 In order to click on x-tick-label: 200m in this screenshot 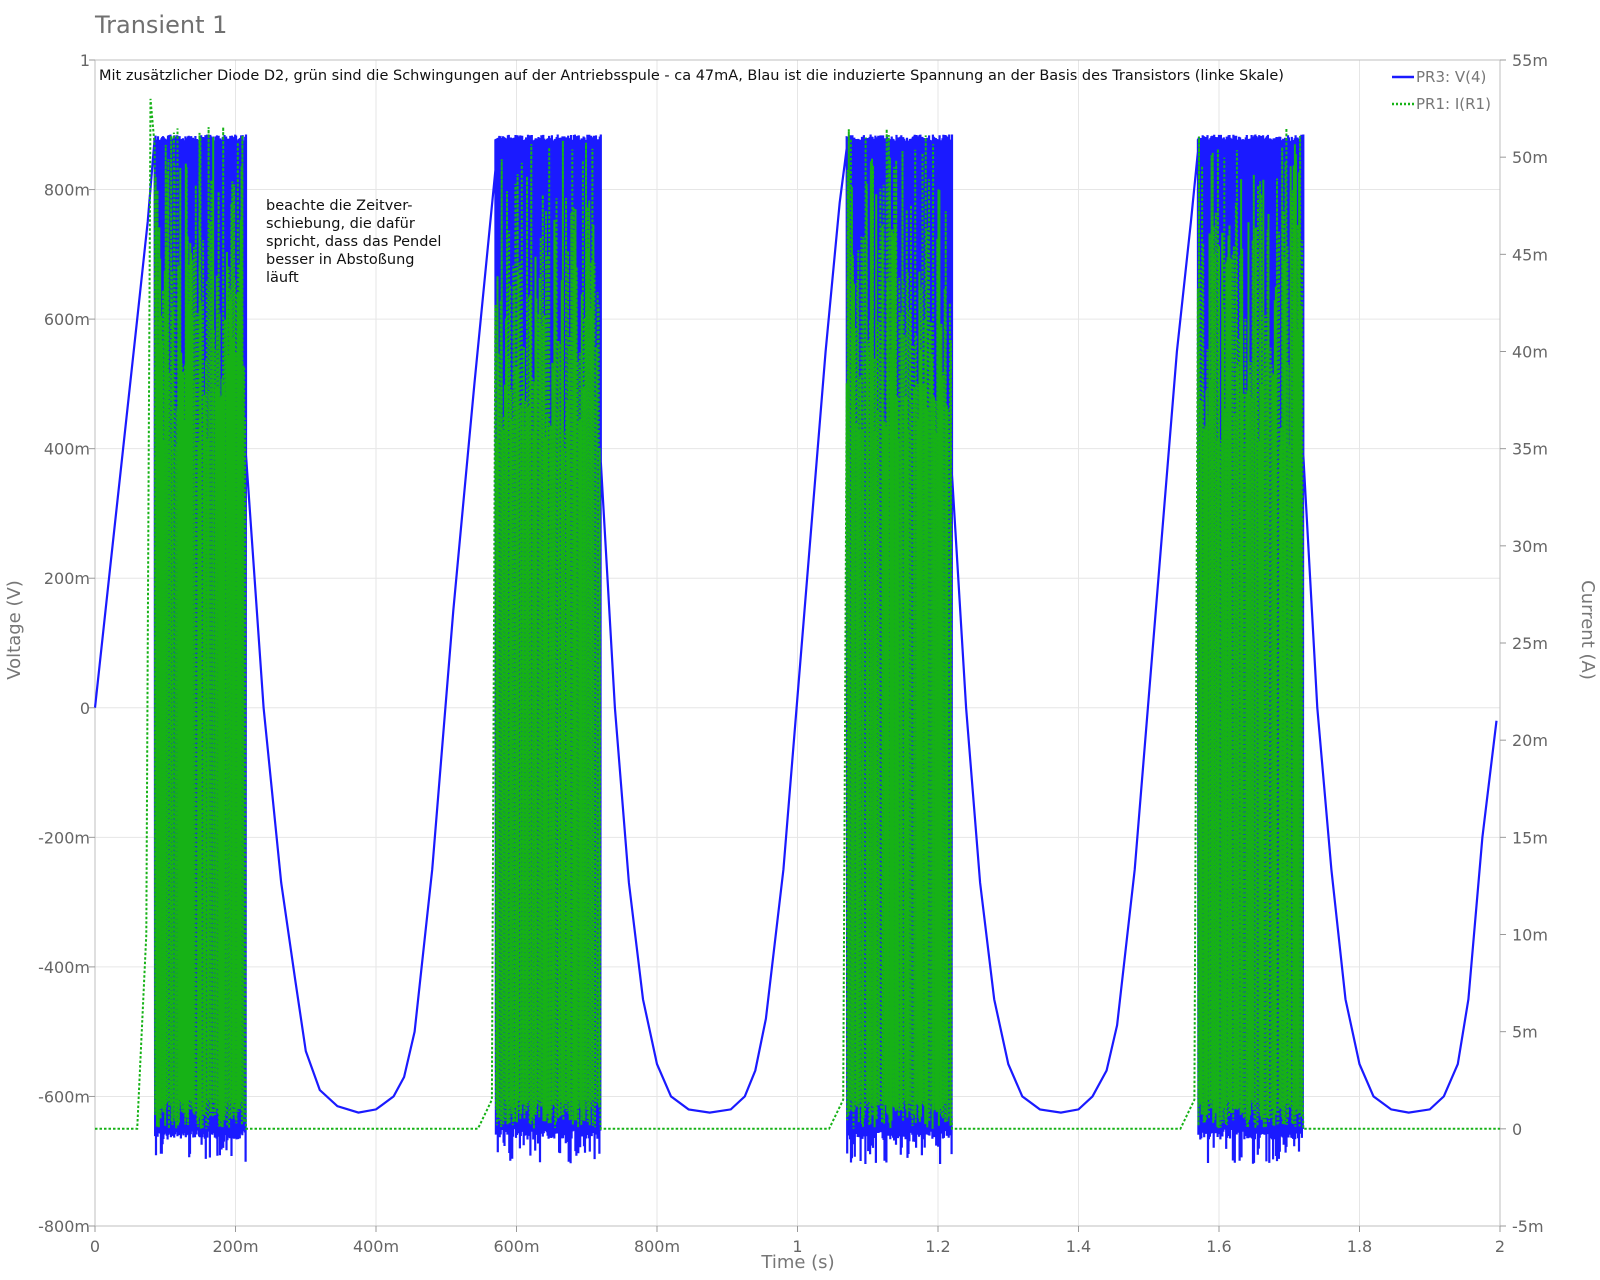, I will do `click(235, 1246)`.